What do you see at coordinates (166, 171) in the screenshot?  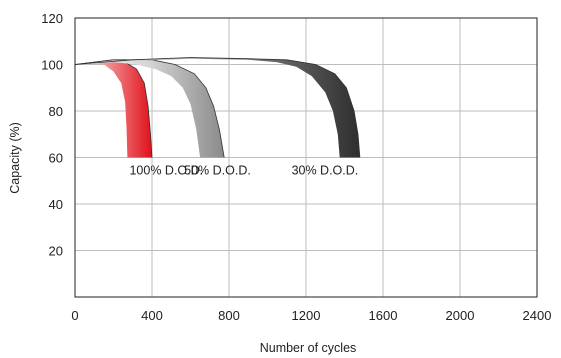 I see `series-label: 100% D.O.D.` at bounding box center [166, 171].